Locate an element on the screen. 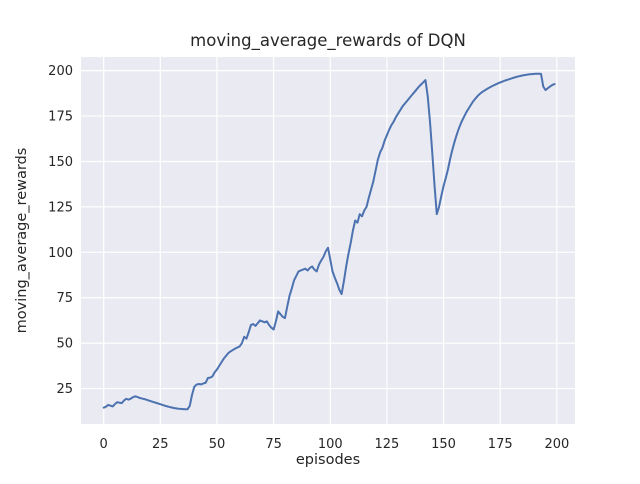 Image resolution: width=640 pixels, height=484 pixels. x-tick-label: 150 is located at coordinates (443, 444).